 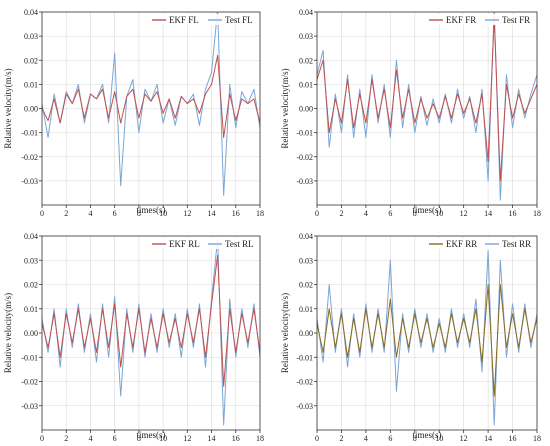 I want to click on series-line-ekf-rl, so click(x=151, y=320).